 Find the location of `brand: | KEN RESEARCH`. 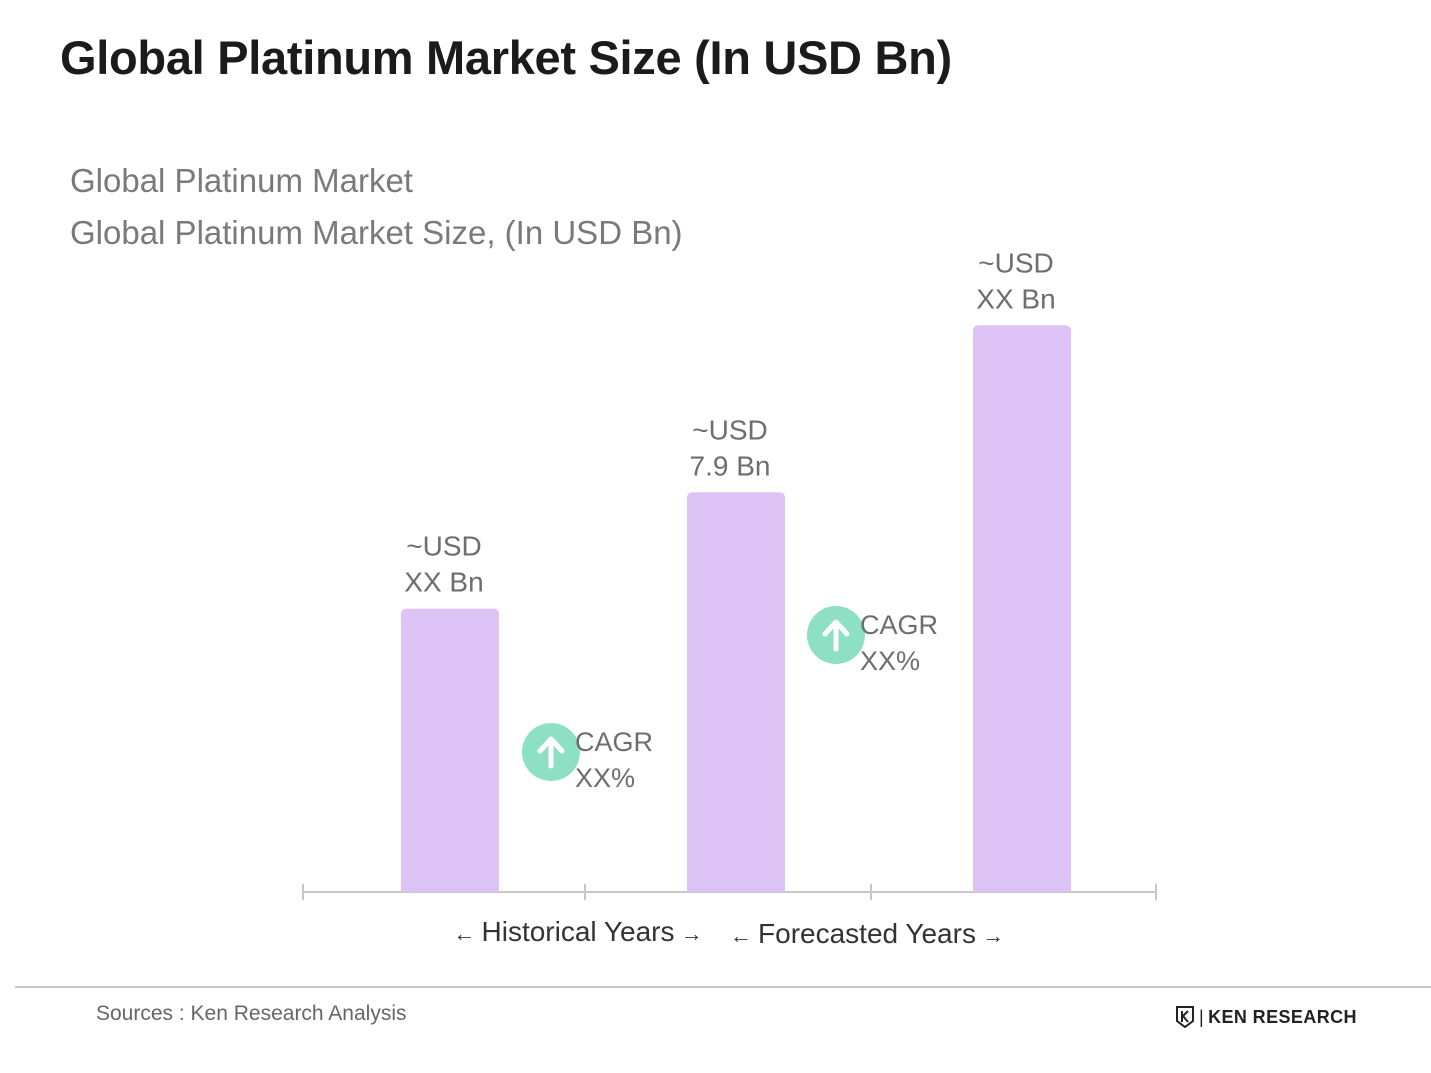

brand: | KEN RESEARCH is located at coordinates (1266, 1017).